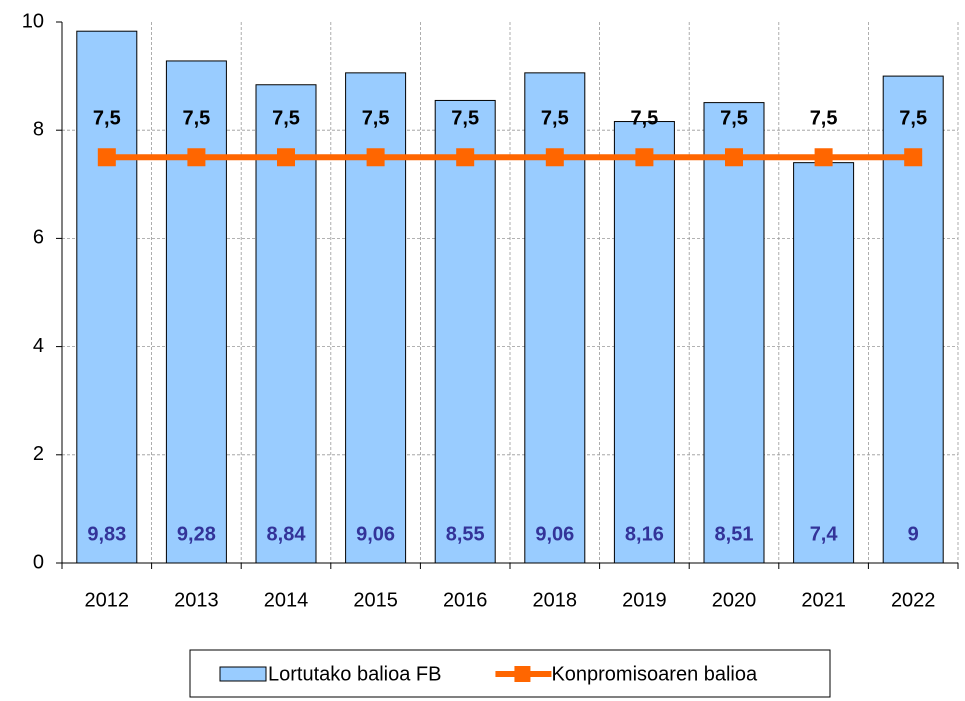 Image resolution: width=965 pixels, height=701 pixels. I want to click on bar-value-label: 7,4, so click(824, 534).